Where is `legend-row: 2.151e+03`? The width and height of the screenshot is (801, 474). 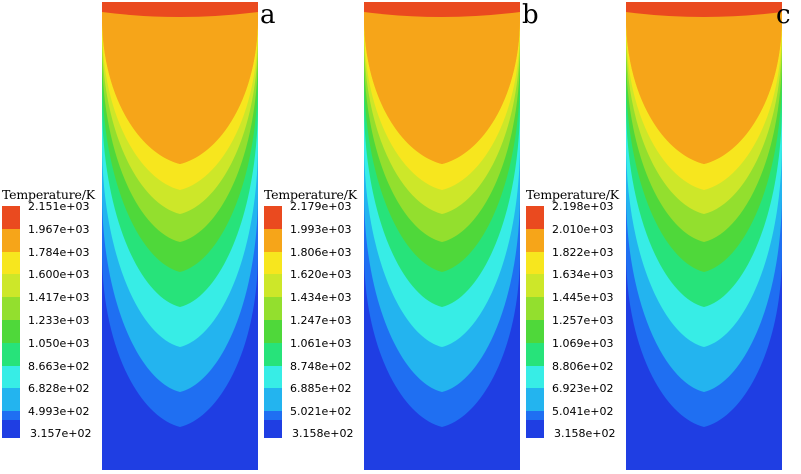 legend-row: 2.151e+03 is located at coordinates (57, 215).